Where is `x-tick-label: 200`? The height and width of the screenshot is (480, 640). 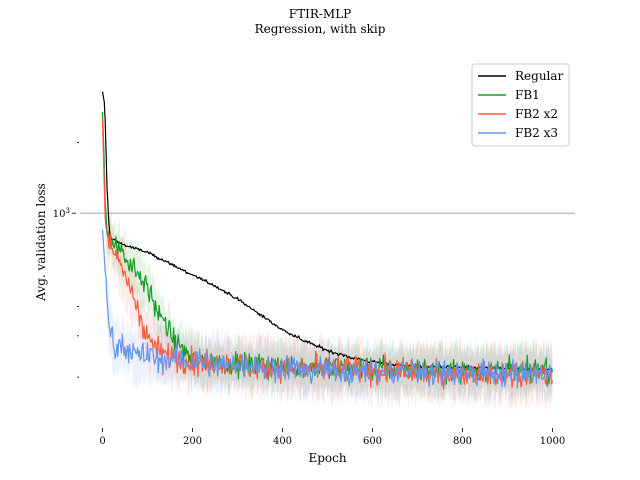 x-tick-label: 200 is located at coordinates (192, 441).